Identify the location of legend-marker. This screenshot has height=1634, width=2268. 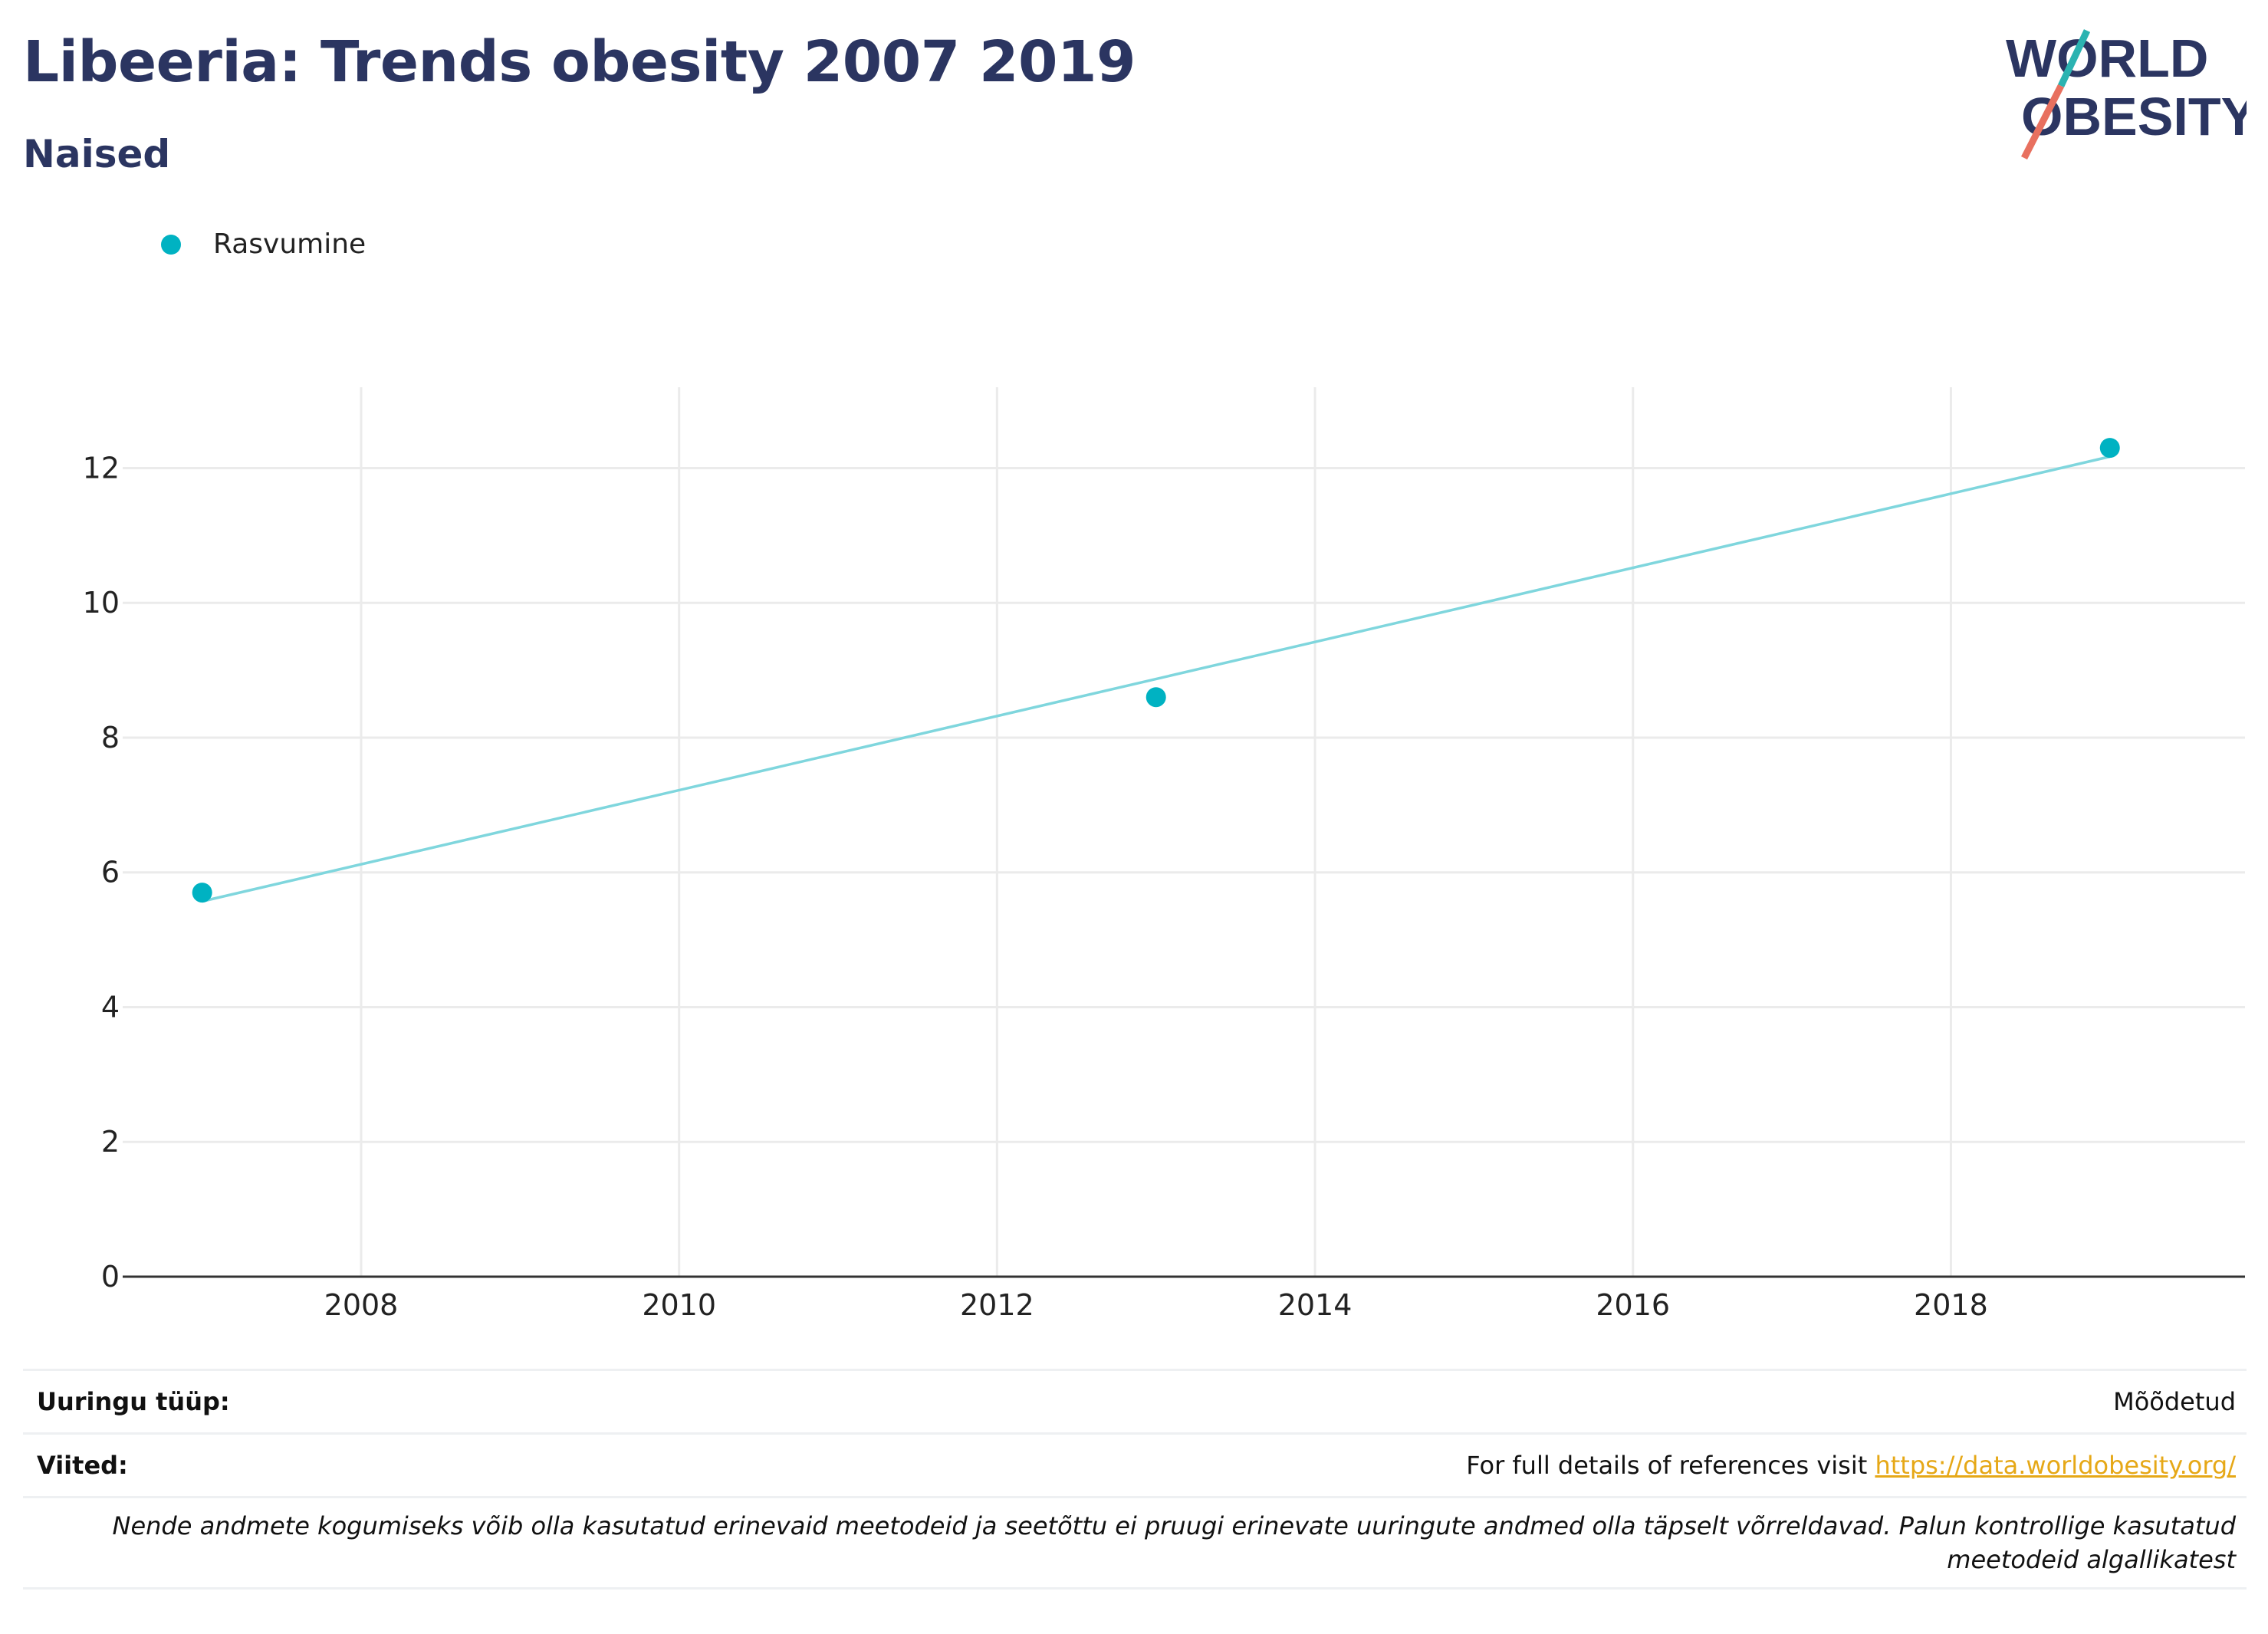
(171, 245).